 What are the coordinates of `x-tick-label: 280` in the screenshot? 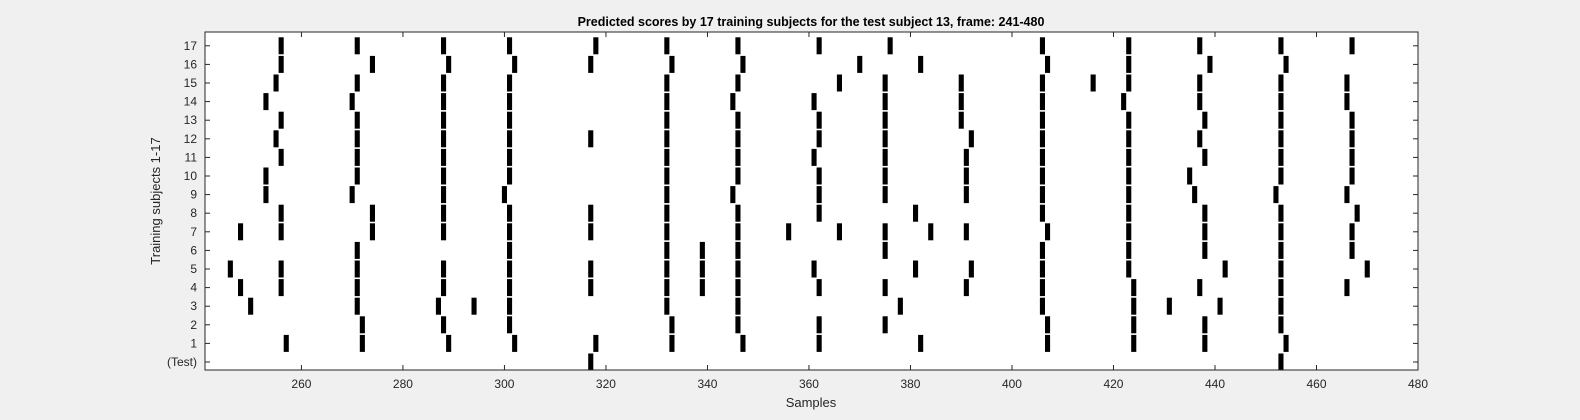 It's located at (403, 384).